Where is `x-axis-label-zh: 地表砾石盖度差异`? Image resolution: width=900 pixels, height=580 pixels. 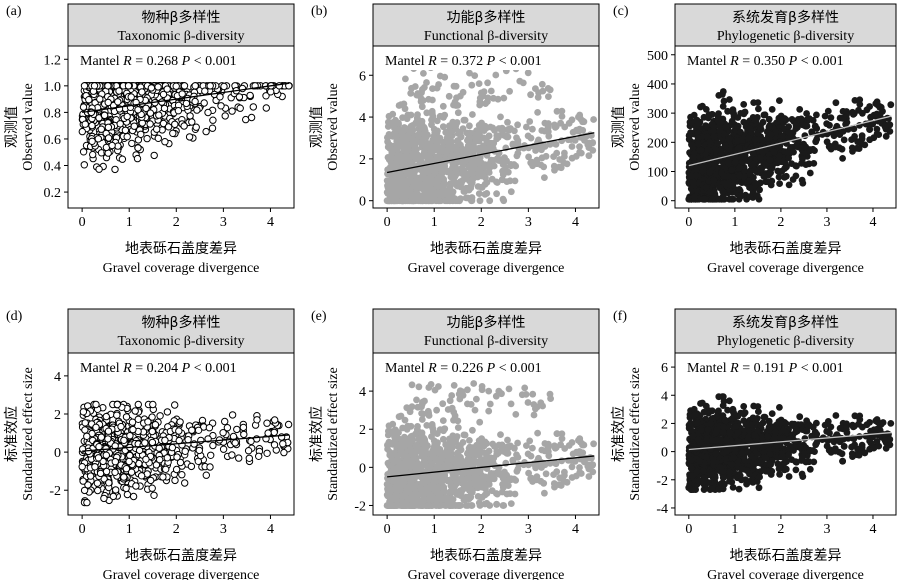 x-axis-label-zh: 地表砾石盖度差异 is located at coordinates (181, 249).